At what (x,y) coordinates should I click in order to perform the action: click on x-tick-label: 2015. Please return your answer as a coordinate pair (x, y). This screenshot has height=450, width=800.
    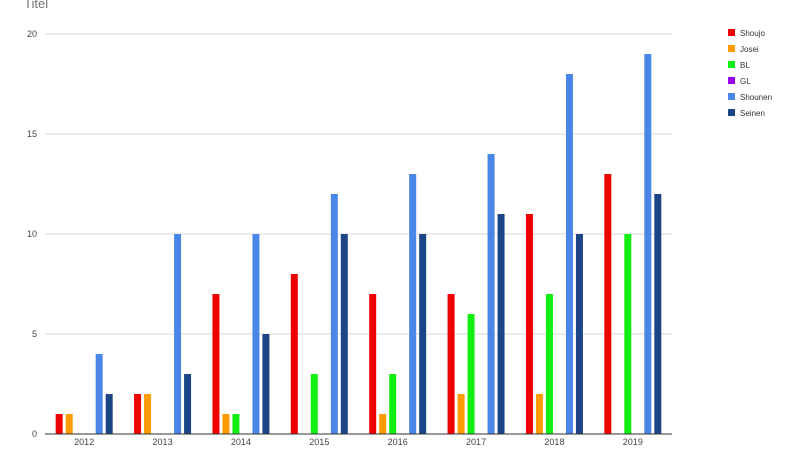
    Looking at the image, I should click on (319, 441).